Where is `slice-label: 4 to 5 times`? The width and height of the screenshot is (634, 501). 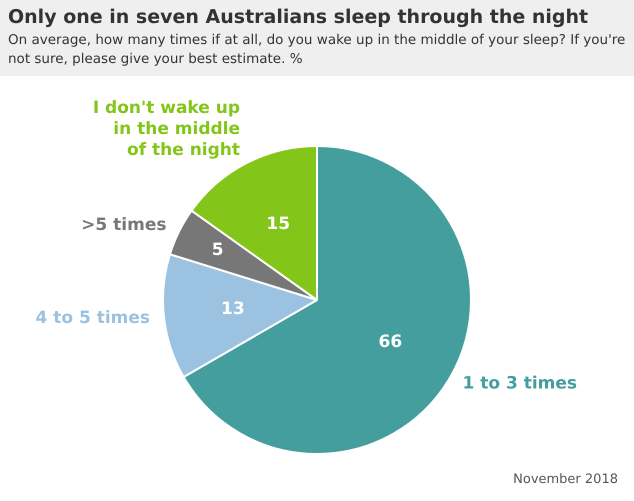 slice-label: 4 to 5 times is located at coordinates (92, 318).